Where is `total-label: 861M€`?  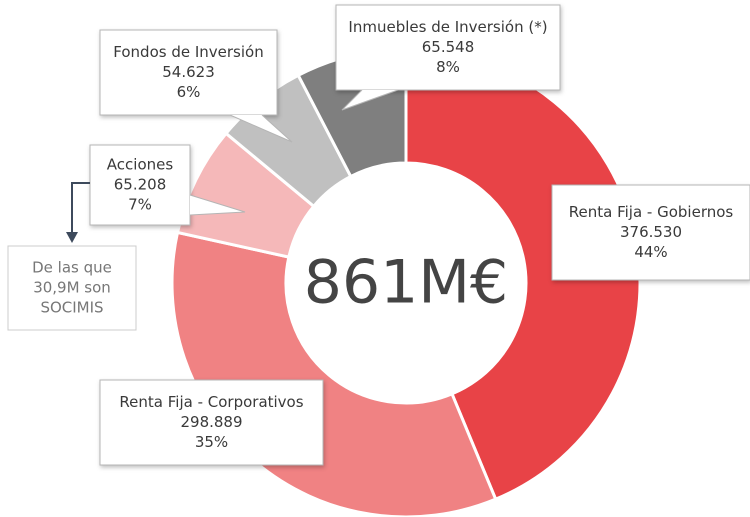 total-label: 861M€ is located at coordinates (406, 283).